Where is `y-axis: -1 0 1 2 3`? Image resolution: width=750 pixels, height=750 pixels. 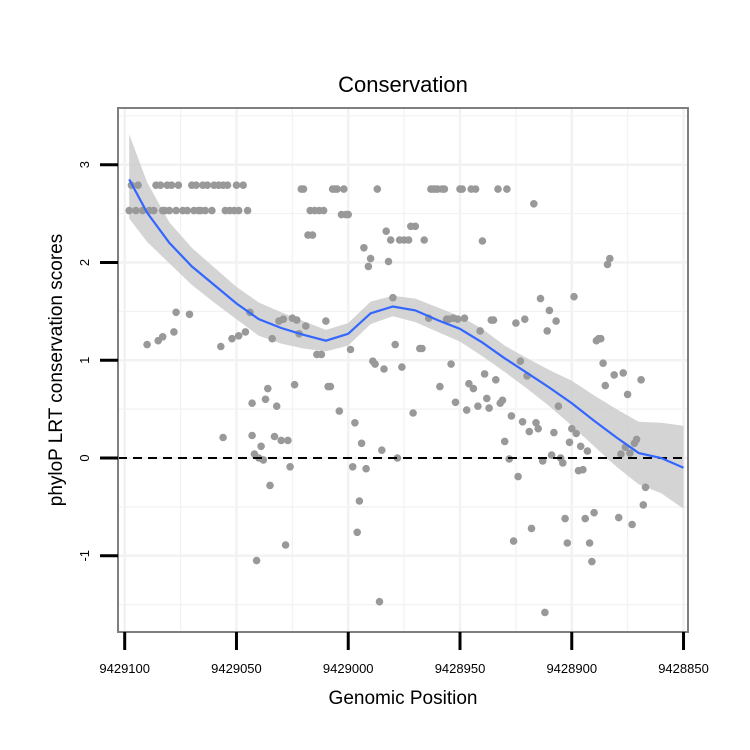 y-axis: -1 0 1 2 3 is located at coordinates (97, 361).